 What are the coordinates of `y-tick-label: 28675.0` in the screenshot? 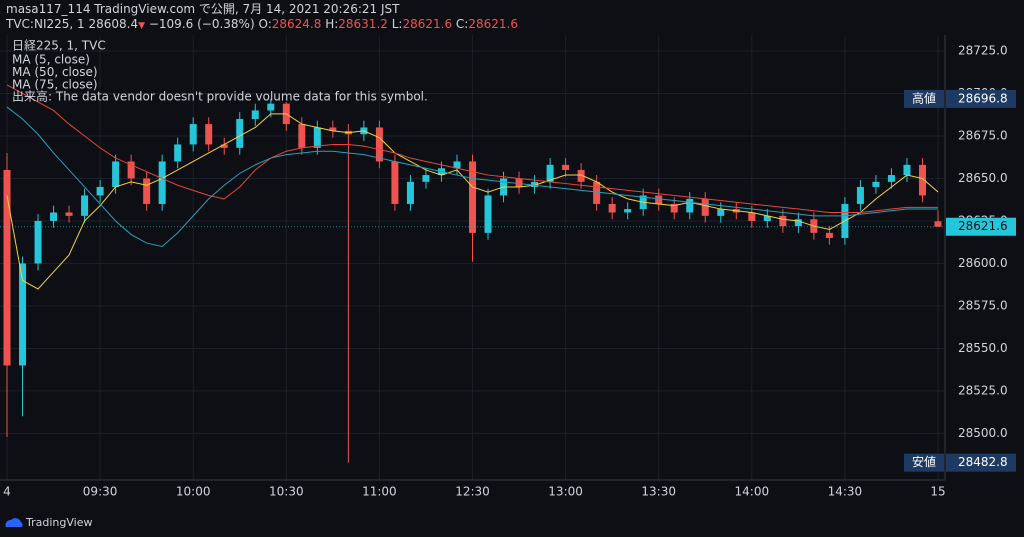 It's located at (983, 135).